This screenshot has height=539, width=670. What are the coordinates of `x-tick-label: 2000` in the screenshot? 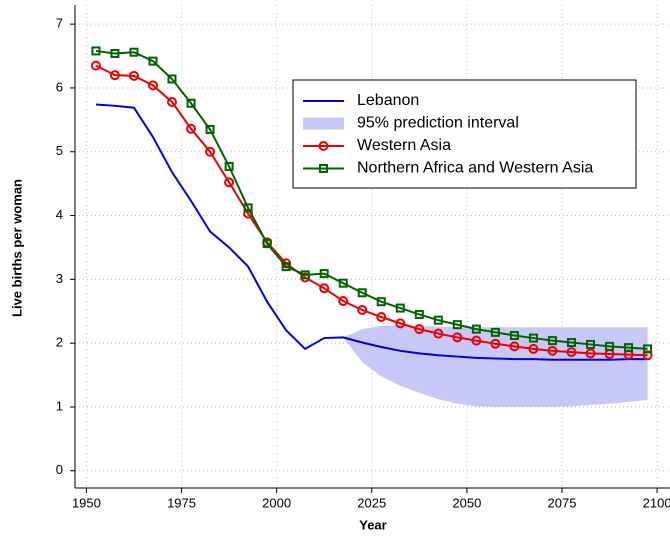 It's located at (276, 502).